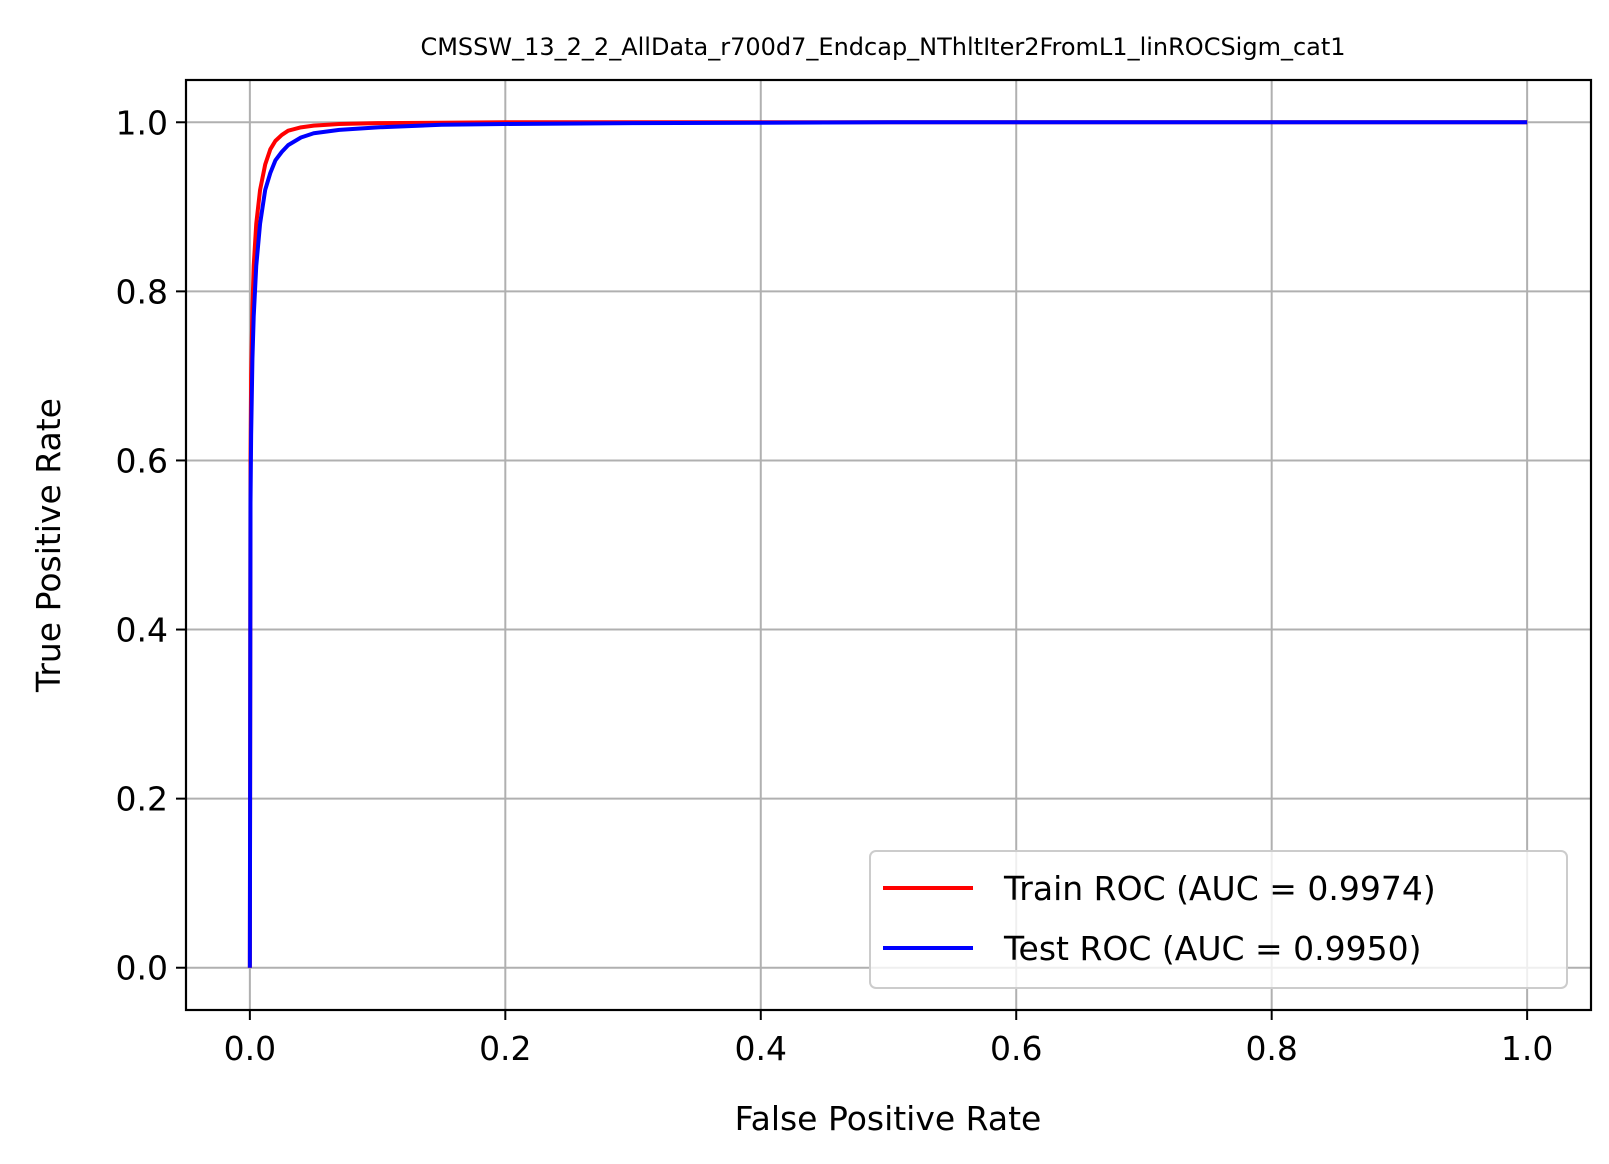 This screenshot has height=1164, width=1609. I want to click on y-tick-label: 0.6, so click(142, 460).